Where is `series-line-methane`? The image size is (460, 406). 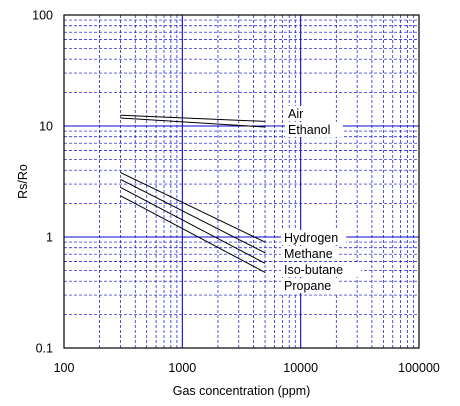 series-line-methane is located at coordinates (193, 216).